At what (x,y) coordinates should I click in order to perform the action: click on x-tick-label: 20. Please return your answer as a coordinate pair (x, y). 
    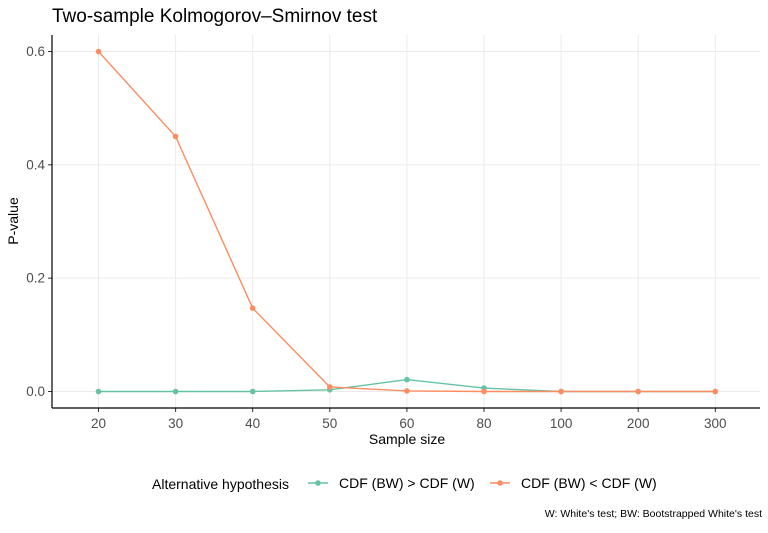
    Looking at the image, I should click on (98, 423).